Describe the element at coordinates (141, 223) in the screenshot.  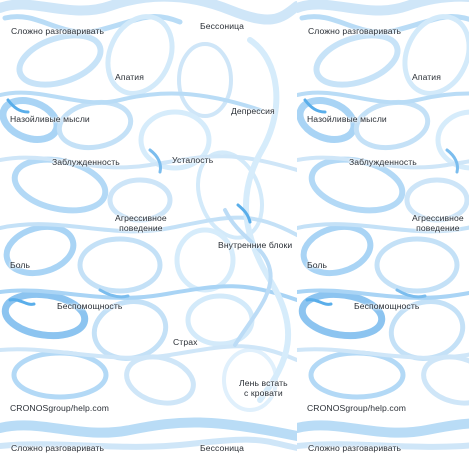
I see `label-agressivnoe: Агрессивное поведение` at that location.